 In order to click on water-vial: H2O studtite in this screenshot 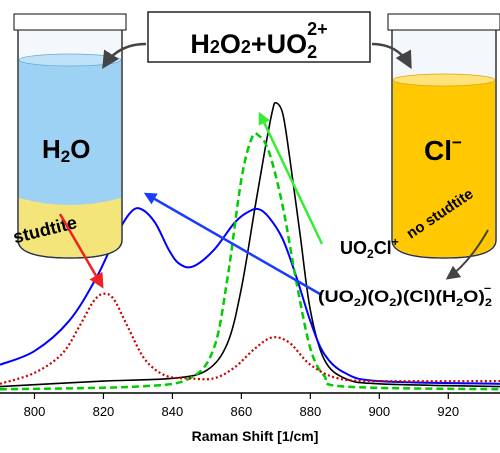, I will do `click(69, 136)`.